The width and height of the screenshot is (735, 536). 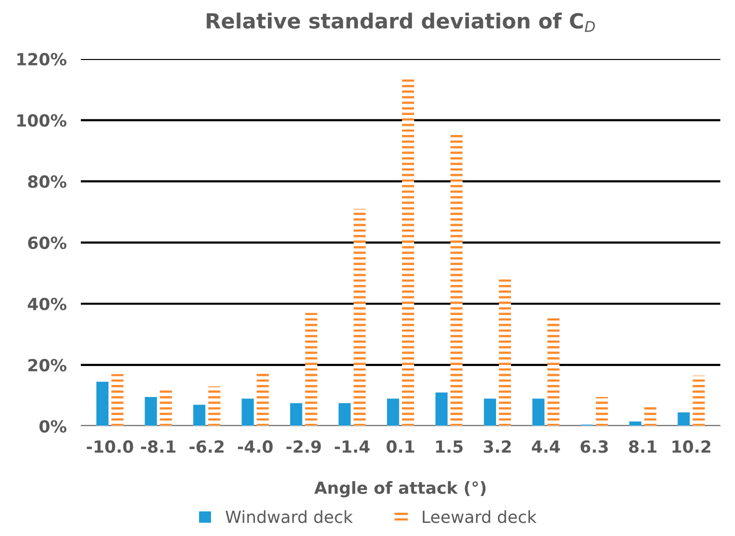 I want to click on y-tick-label: 80%, so click(x=47, y=181).